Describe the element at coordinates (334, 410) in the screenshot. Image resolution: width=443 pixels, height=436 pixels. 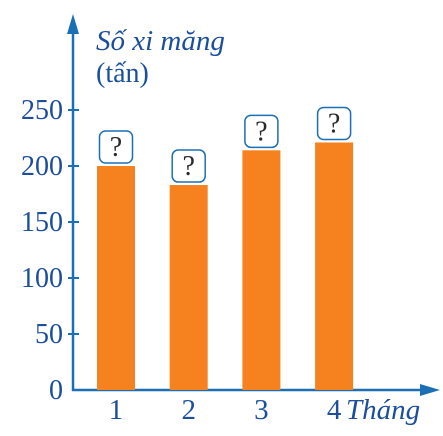
I see `x-category-label: 4` at that location.